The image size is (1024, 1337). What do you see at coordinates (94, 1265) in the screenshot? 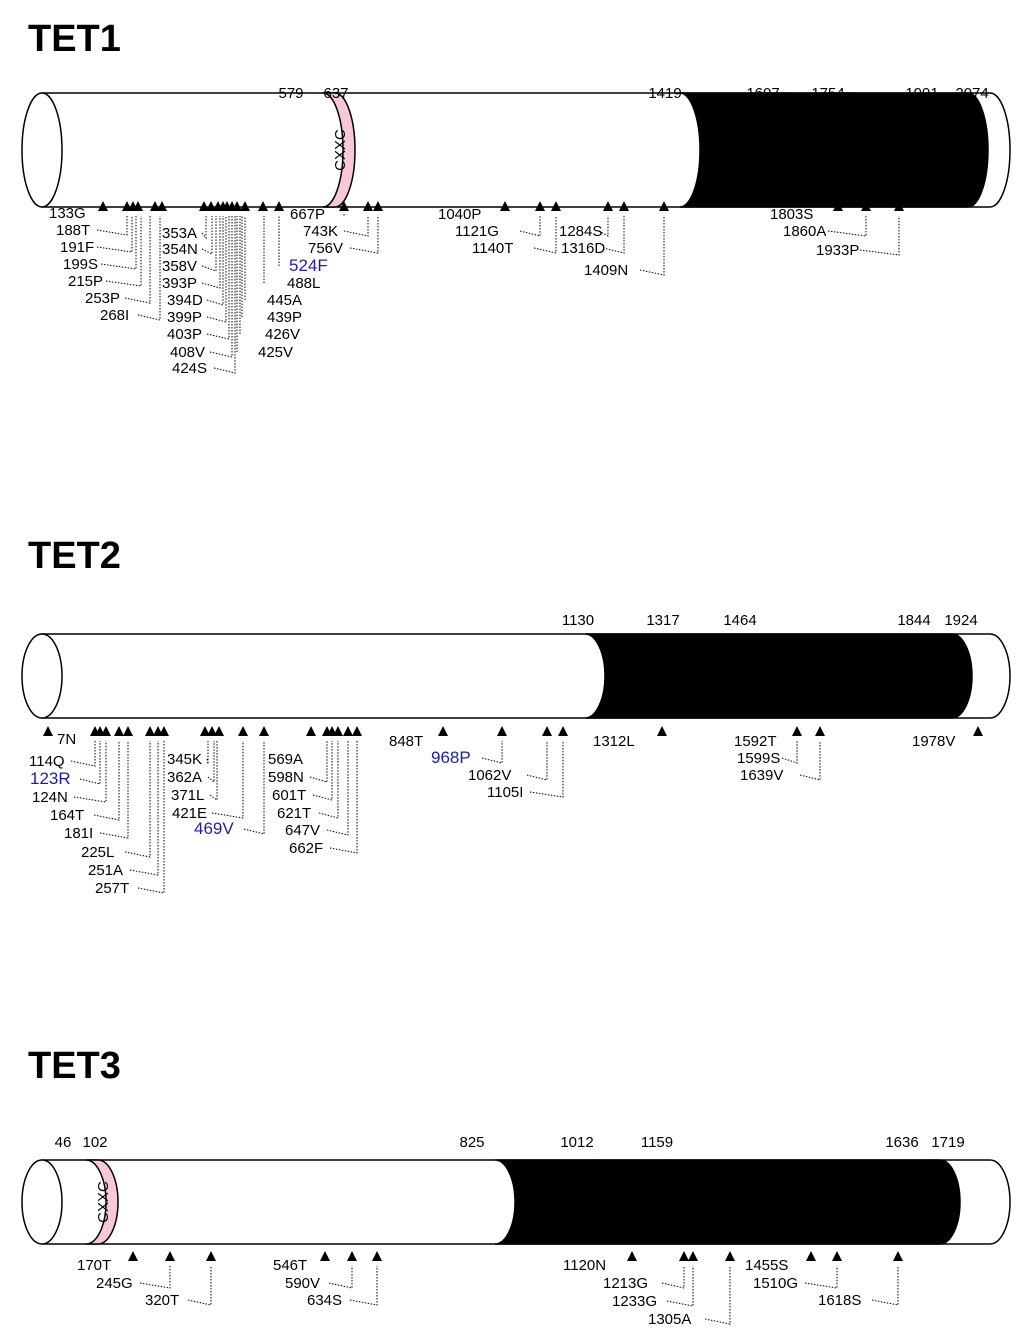
I see `tet3-mutation-170t: 170T` at bounding box center [94, 1265].